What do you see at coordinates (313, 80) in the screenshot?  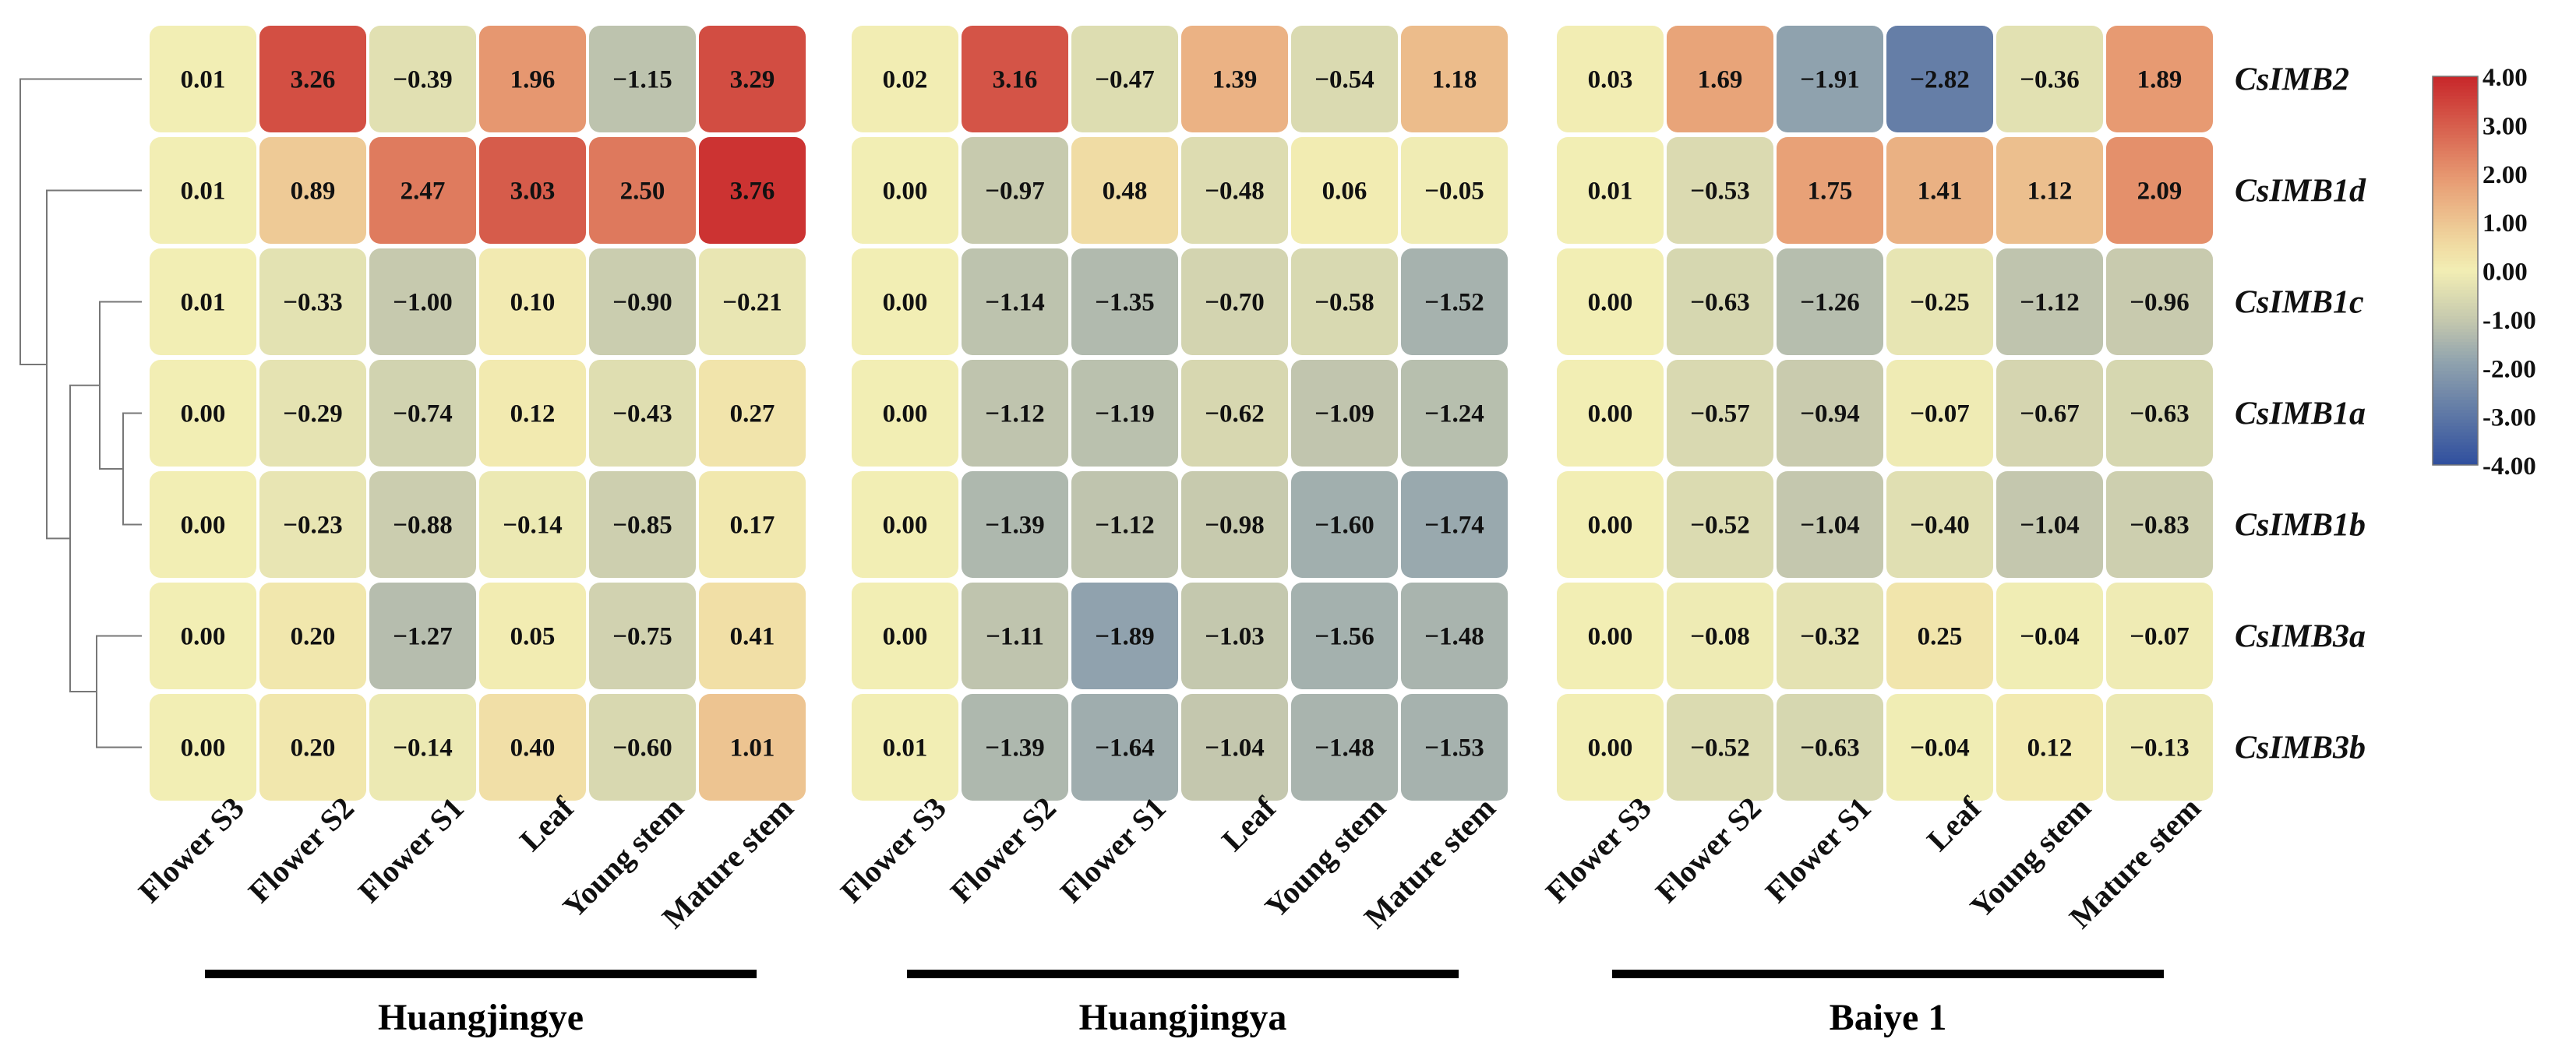 I see `cell-value-label: 3.26` at bounding box center [313, 80].